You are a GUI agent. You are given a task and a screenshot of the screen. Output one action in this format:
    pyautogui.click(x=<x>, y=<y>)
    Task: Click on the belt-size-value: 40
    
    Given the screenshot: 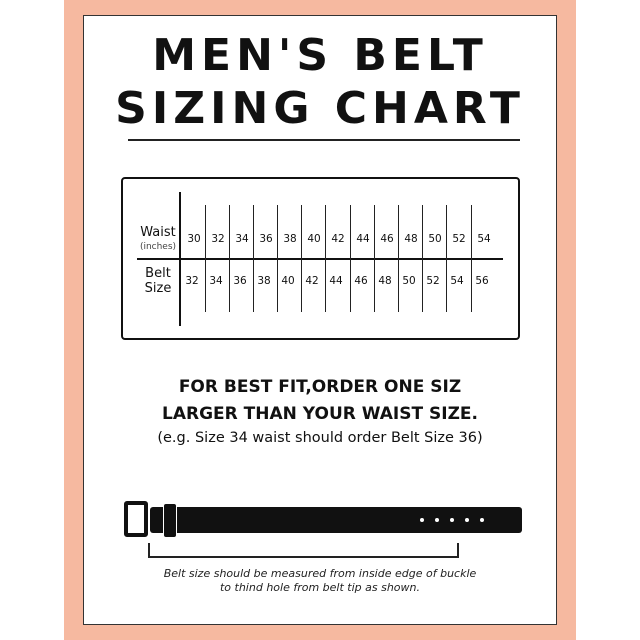 What is the action you would take?
    pyautogui.click(x=288, y=281)
    